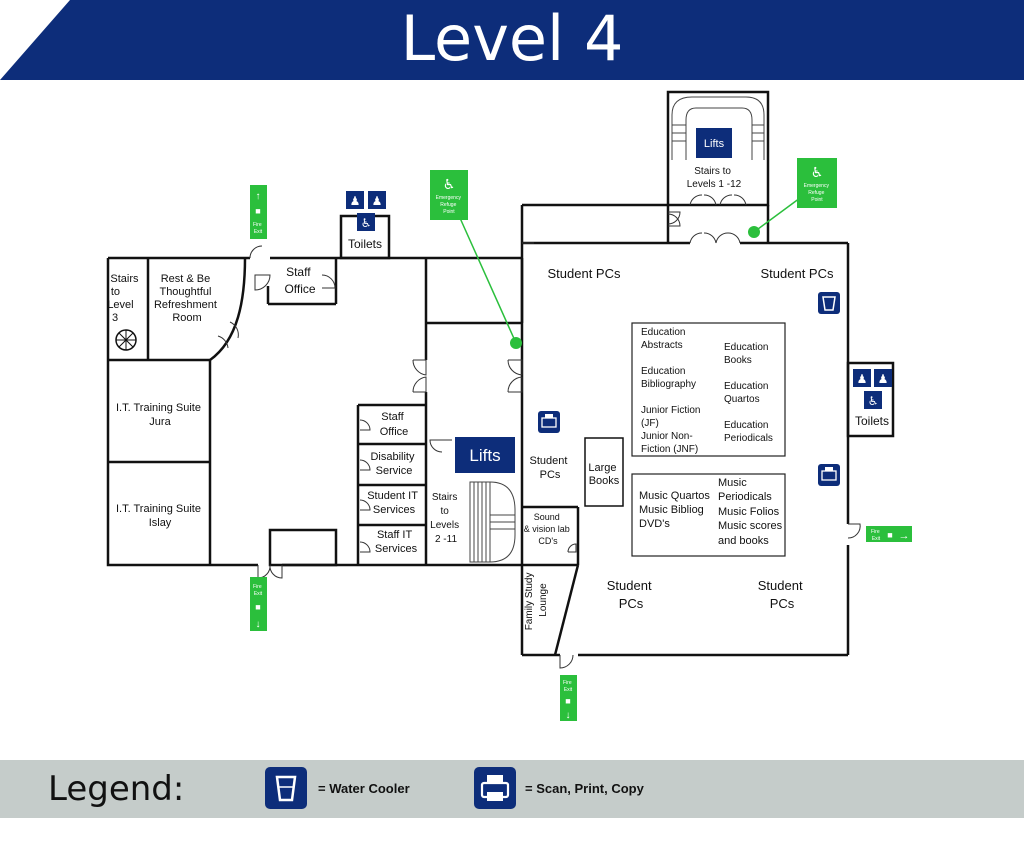  I want to click on spiral-stair-icon, so click(126, 340).